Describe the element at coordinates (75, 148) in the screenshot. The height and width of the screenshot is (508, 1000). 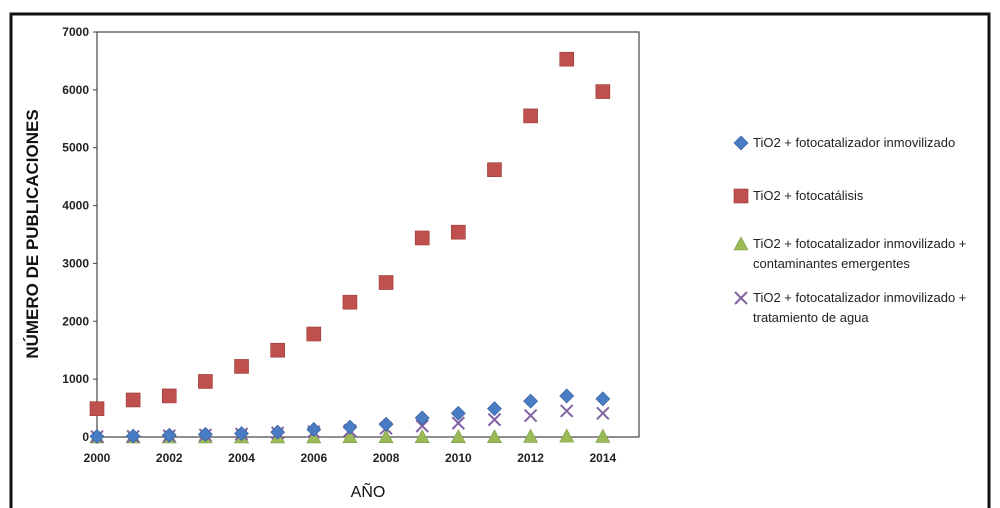
I see `y-tick-label: 5000` at that location.